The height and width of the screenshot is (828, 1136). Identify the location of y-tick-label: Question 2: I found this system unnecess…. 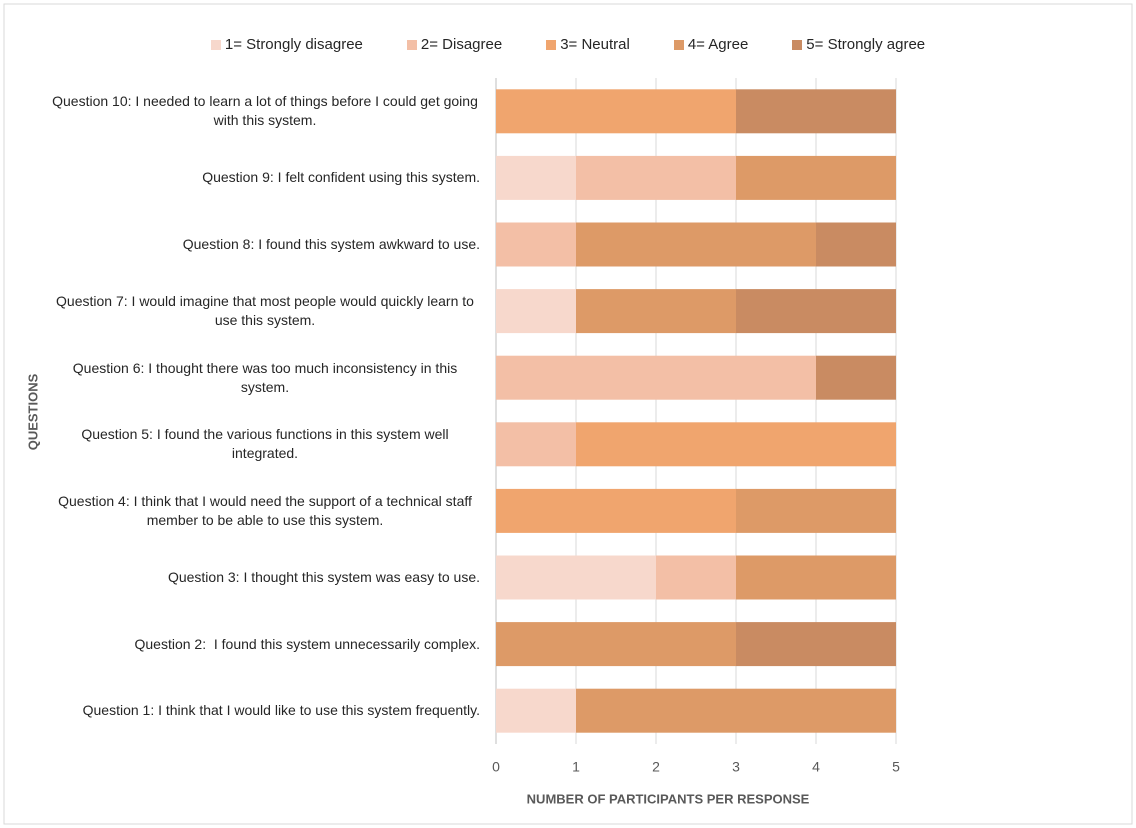
(260, 644).